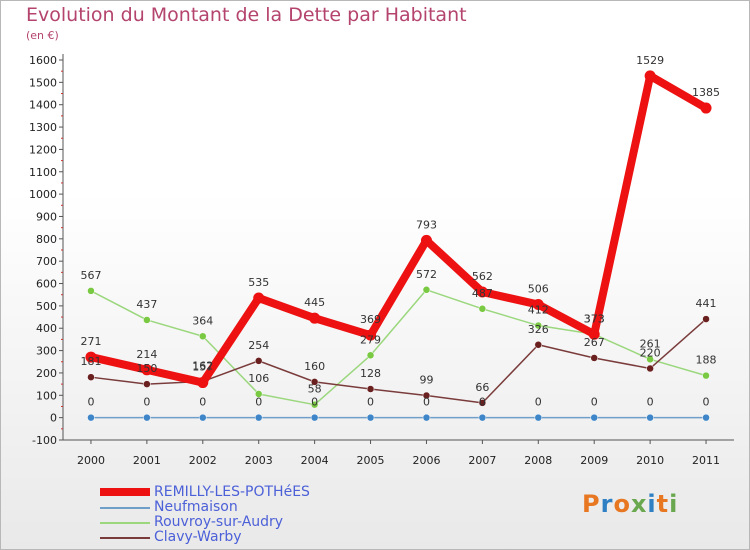 The width and height of the screenshot is (750, 550). What do you see at coordinates (43, 60) in the screenshot?
I see `y-tick-label: 1600` at bounding box center [43, 60].